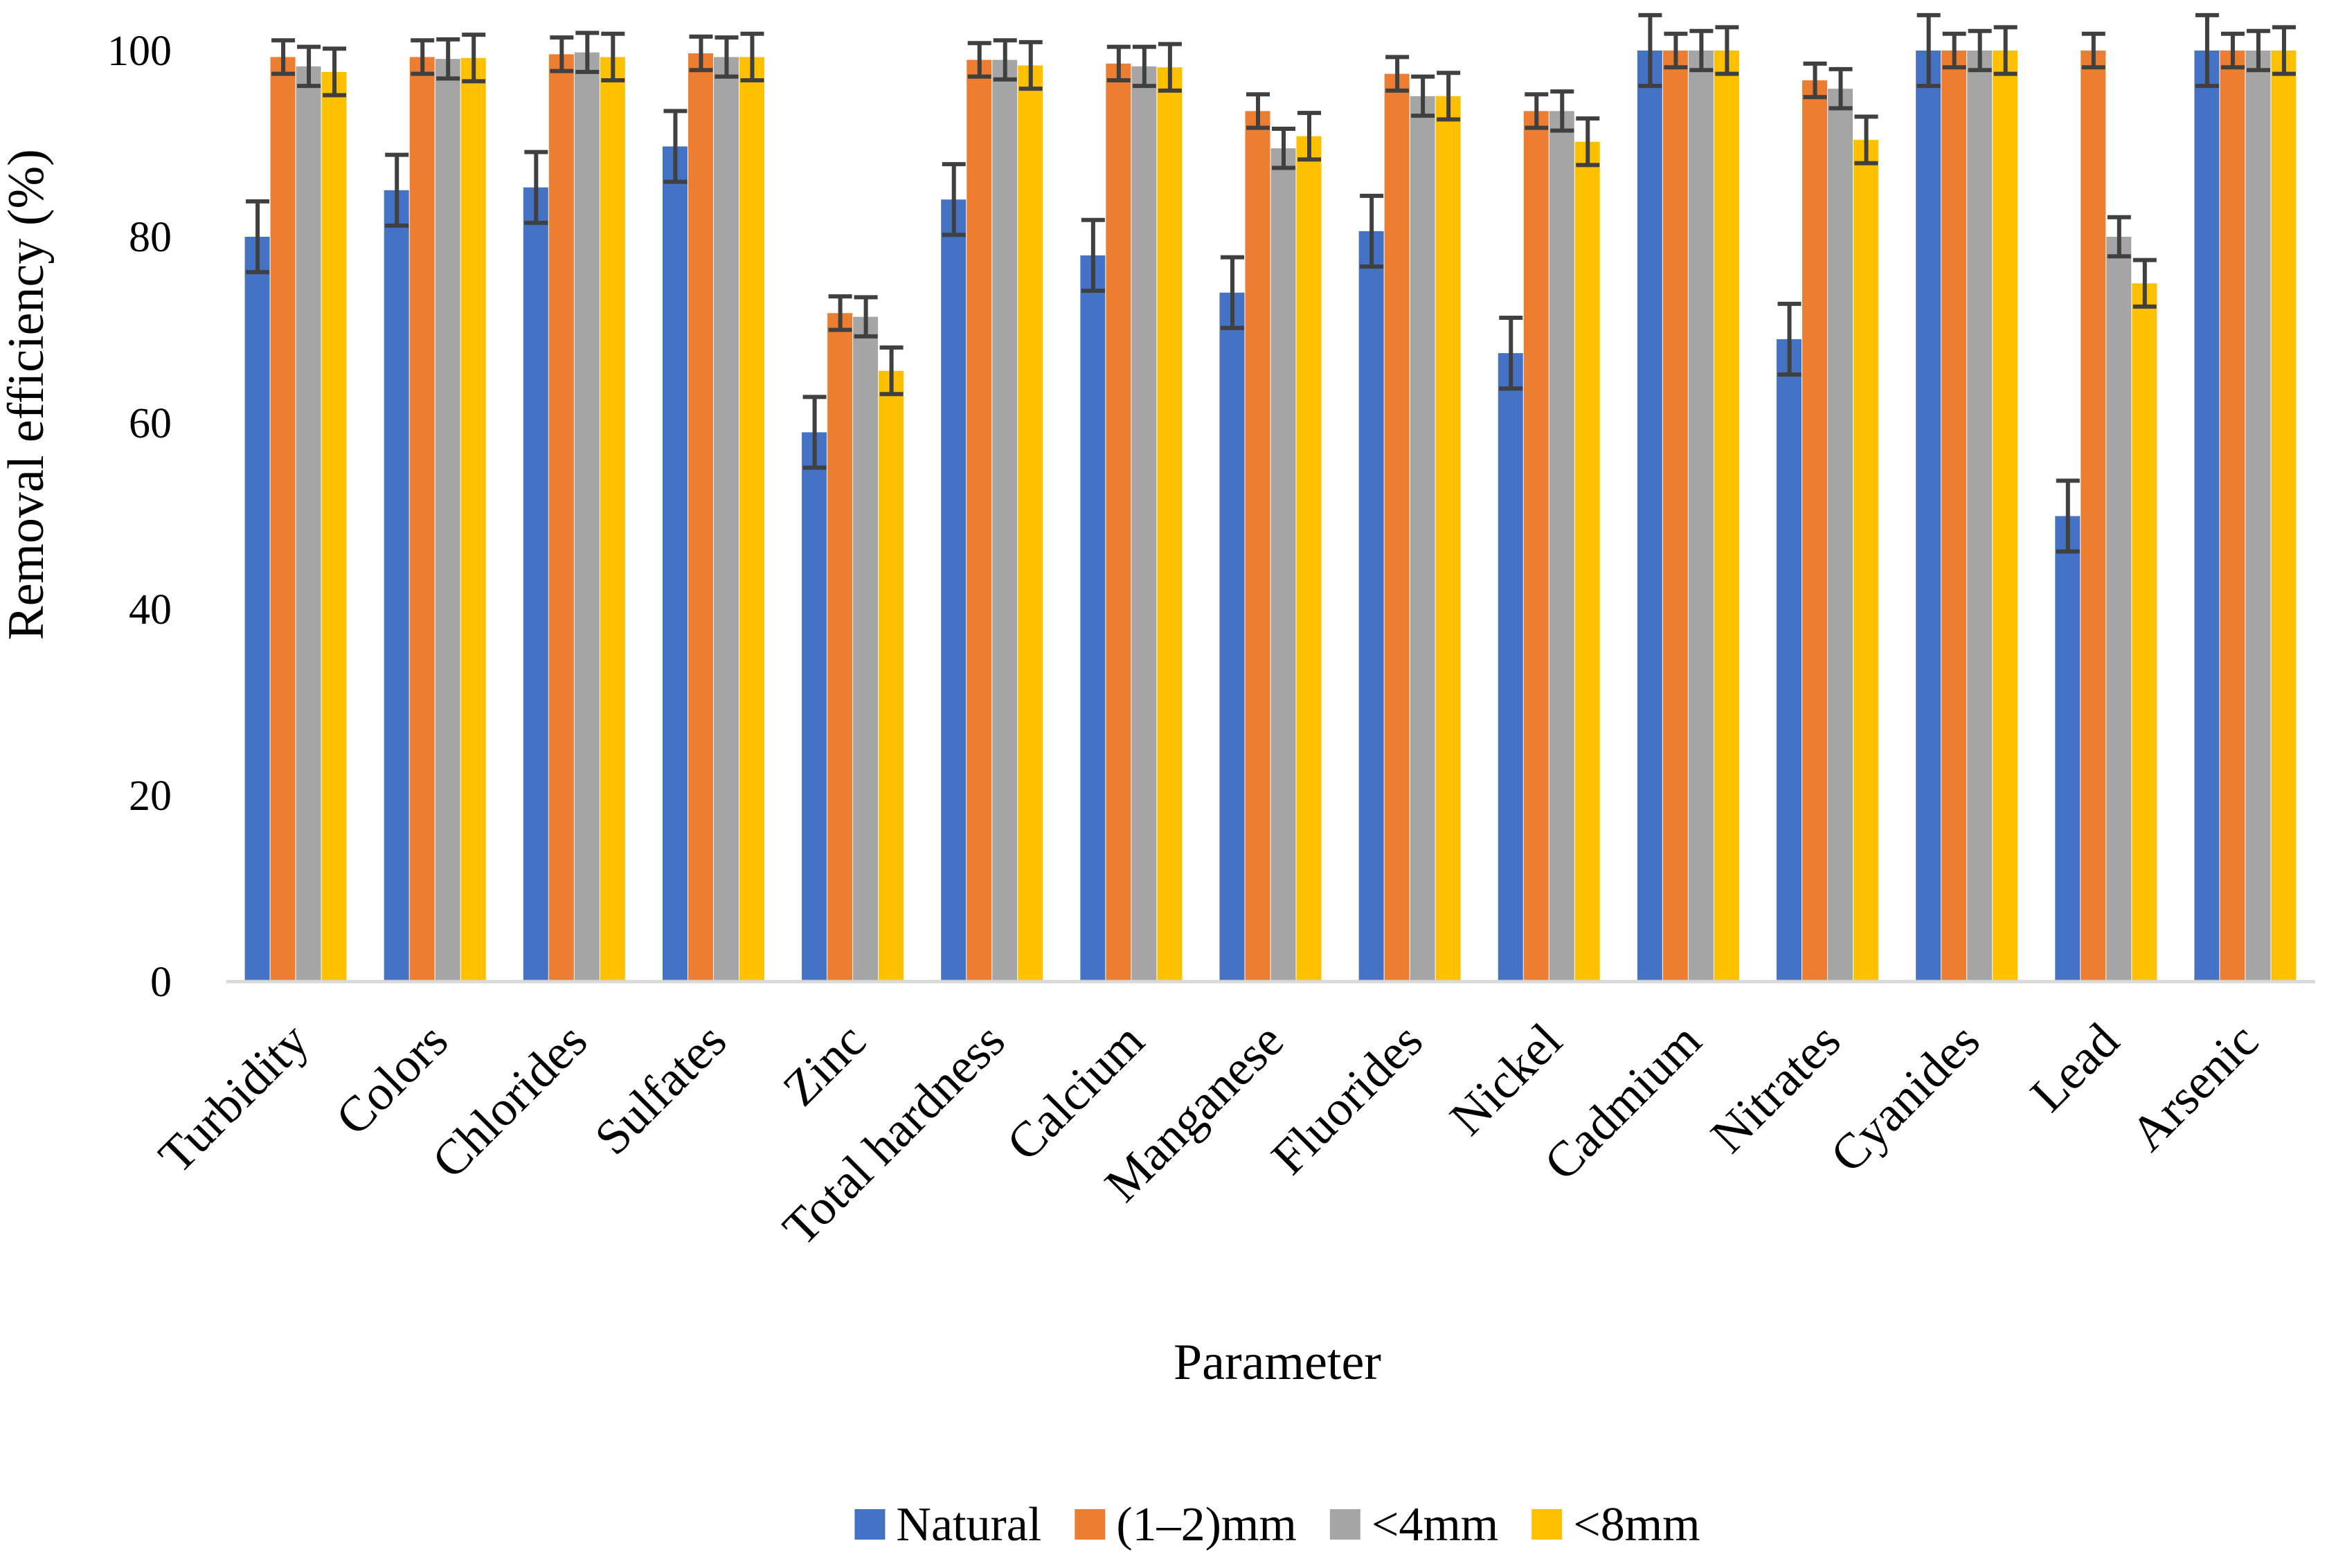 The image size is (2336, 1568). Describe the element at coordinates (161, 982) in the screenshot. I see `y-tick-label: 0` at that location.